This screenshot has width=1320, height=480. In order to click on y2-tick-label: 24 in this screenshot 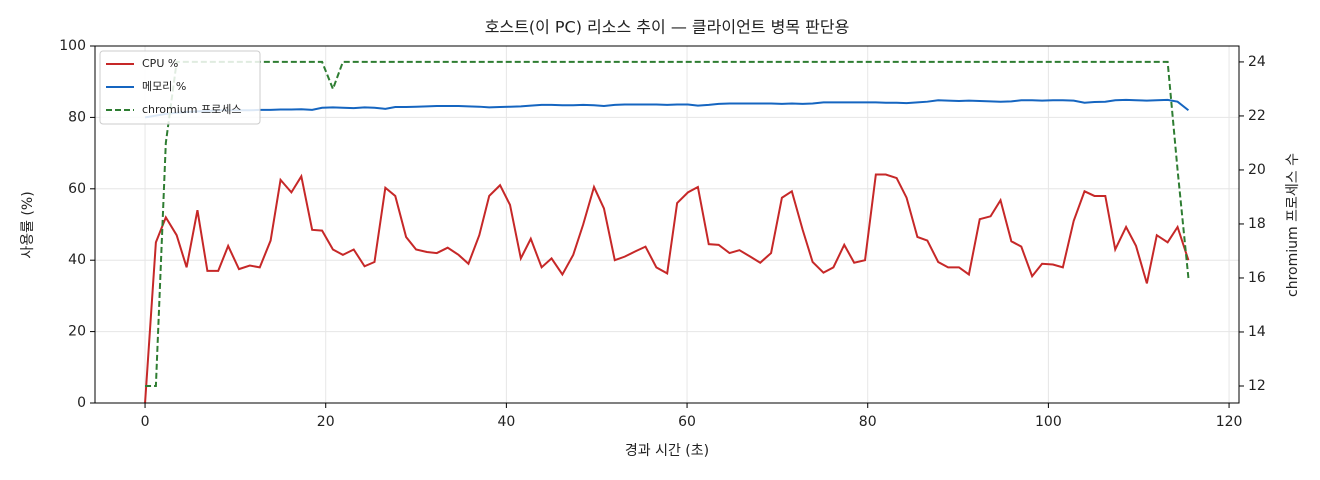, I will do `click(1257, 62)`.